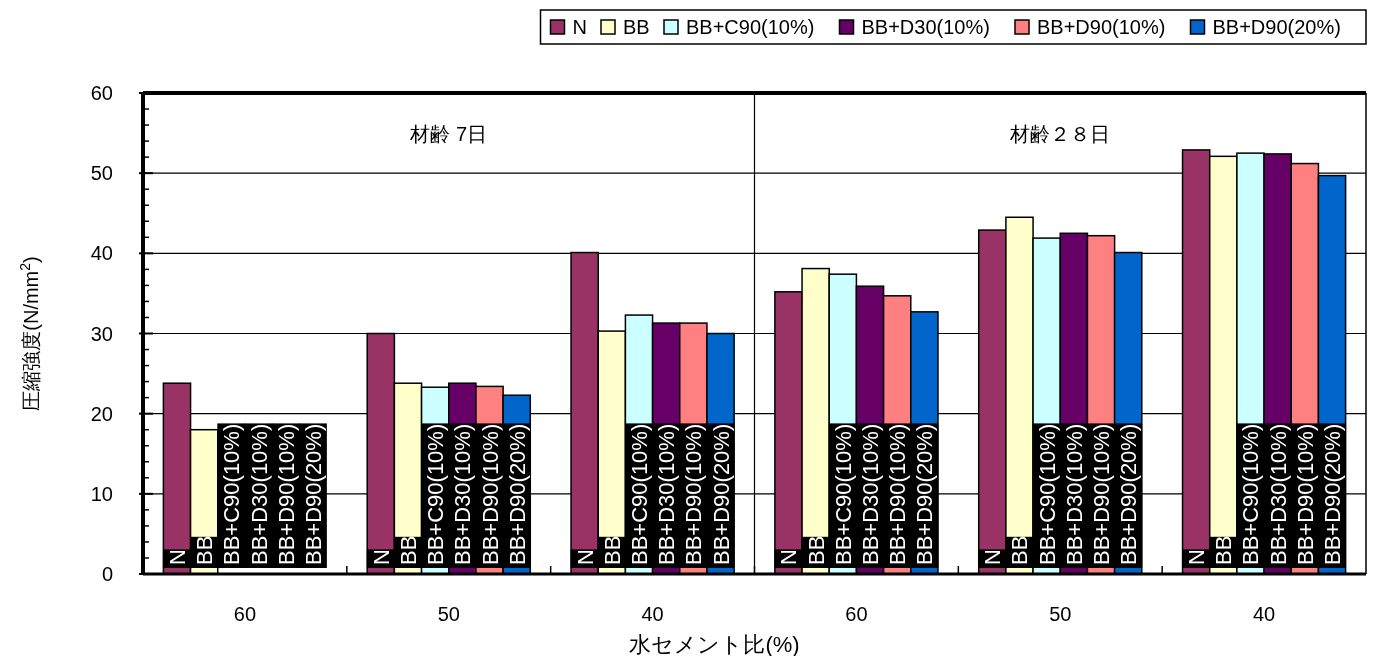 The height and width of the screenshot is (664, 1376). What do you see at coordinates (579, 27) in the screenshot?
I see `legend-label: N` at bounding box center [579, 27].